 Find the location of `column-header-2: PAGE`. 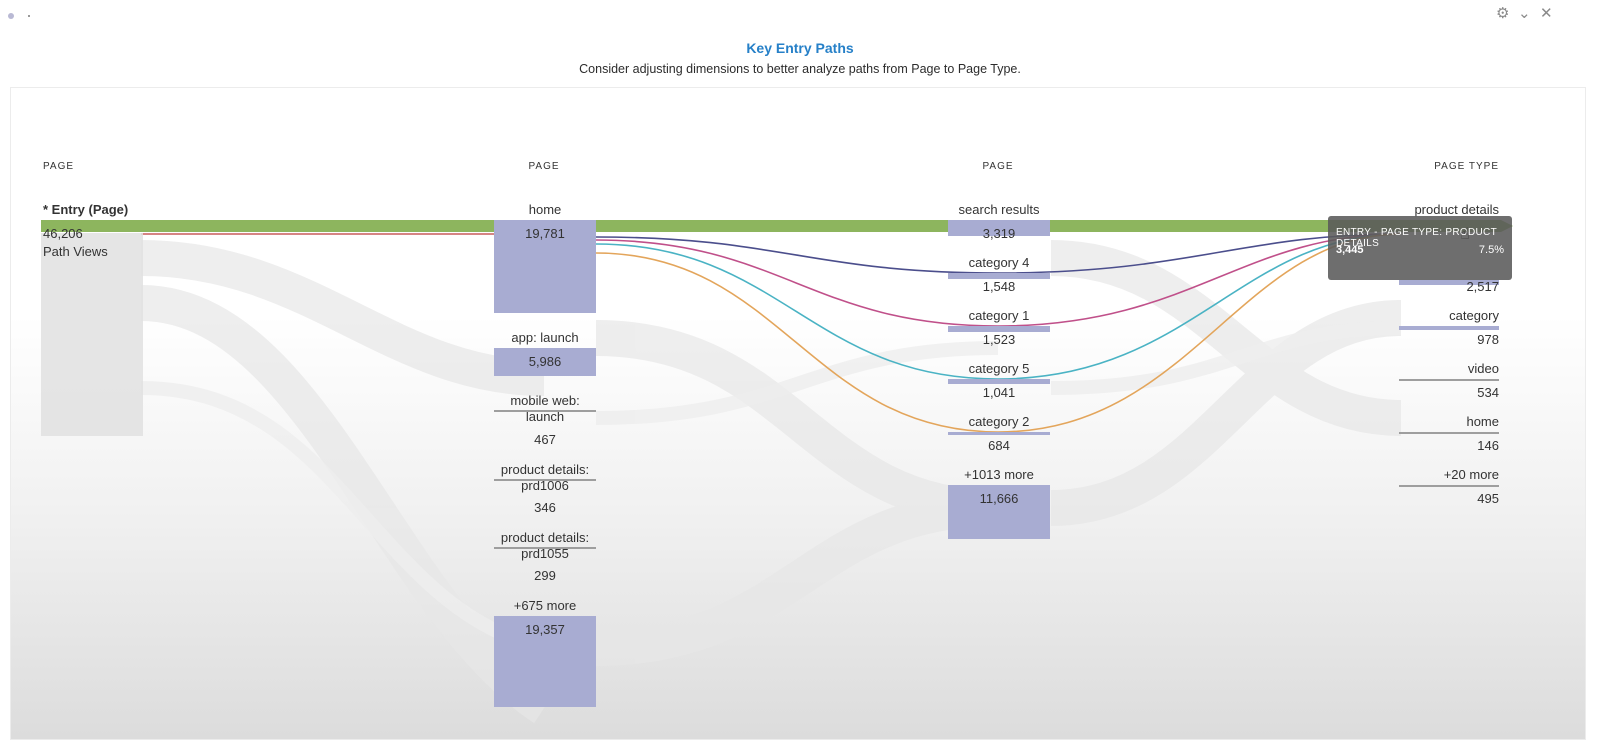

column-header-2: PAGE is located at coordinates (544, 166).